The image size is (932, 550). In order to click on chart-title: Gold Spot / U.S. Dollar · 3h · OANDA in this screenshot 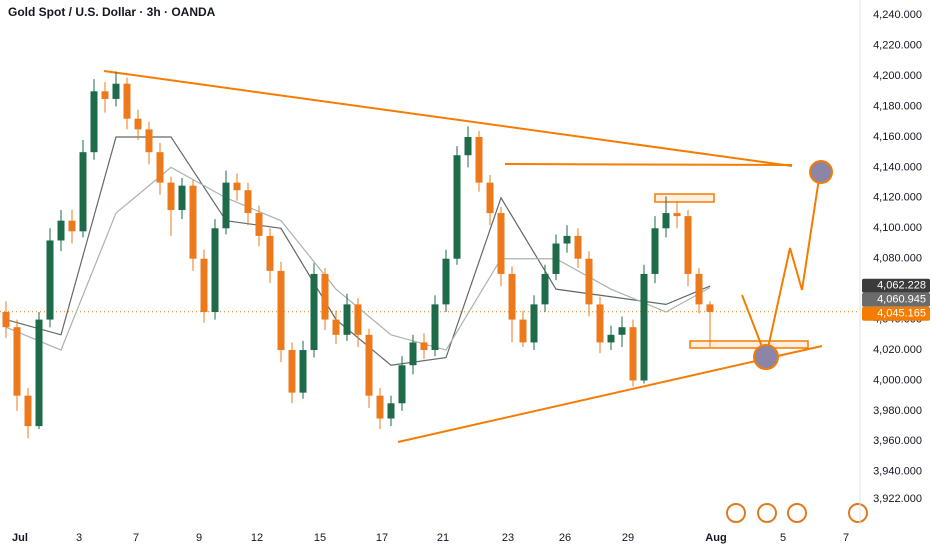, I will do `click(112, 12)`.